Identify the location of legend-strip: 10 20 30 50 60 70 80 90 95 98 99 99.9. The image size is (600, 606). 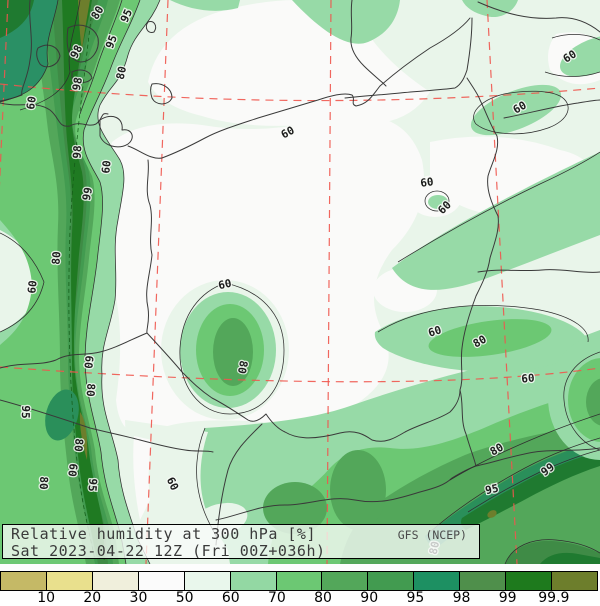
(300, 585).